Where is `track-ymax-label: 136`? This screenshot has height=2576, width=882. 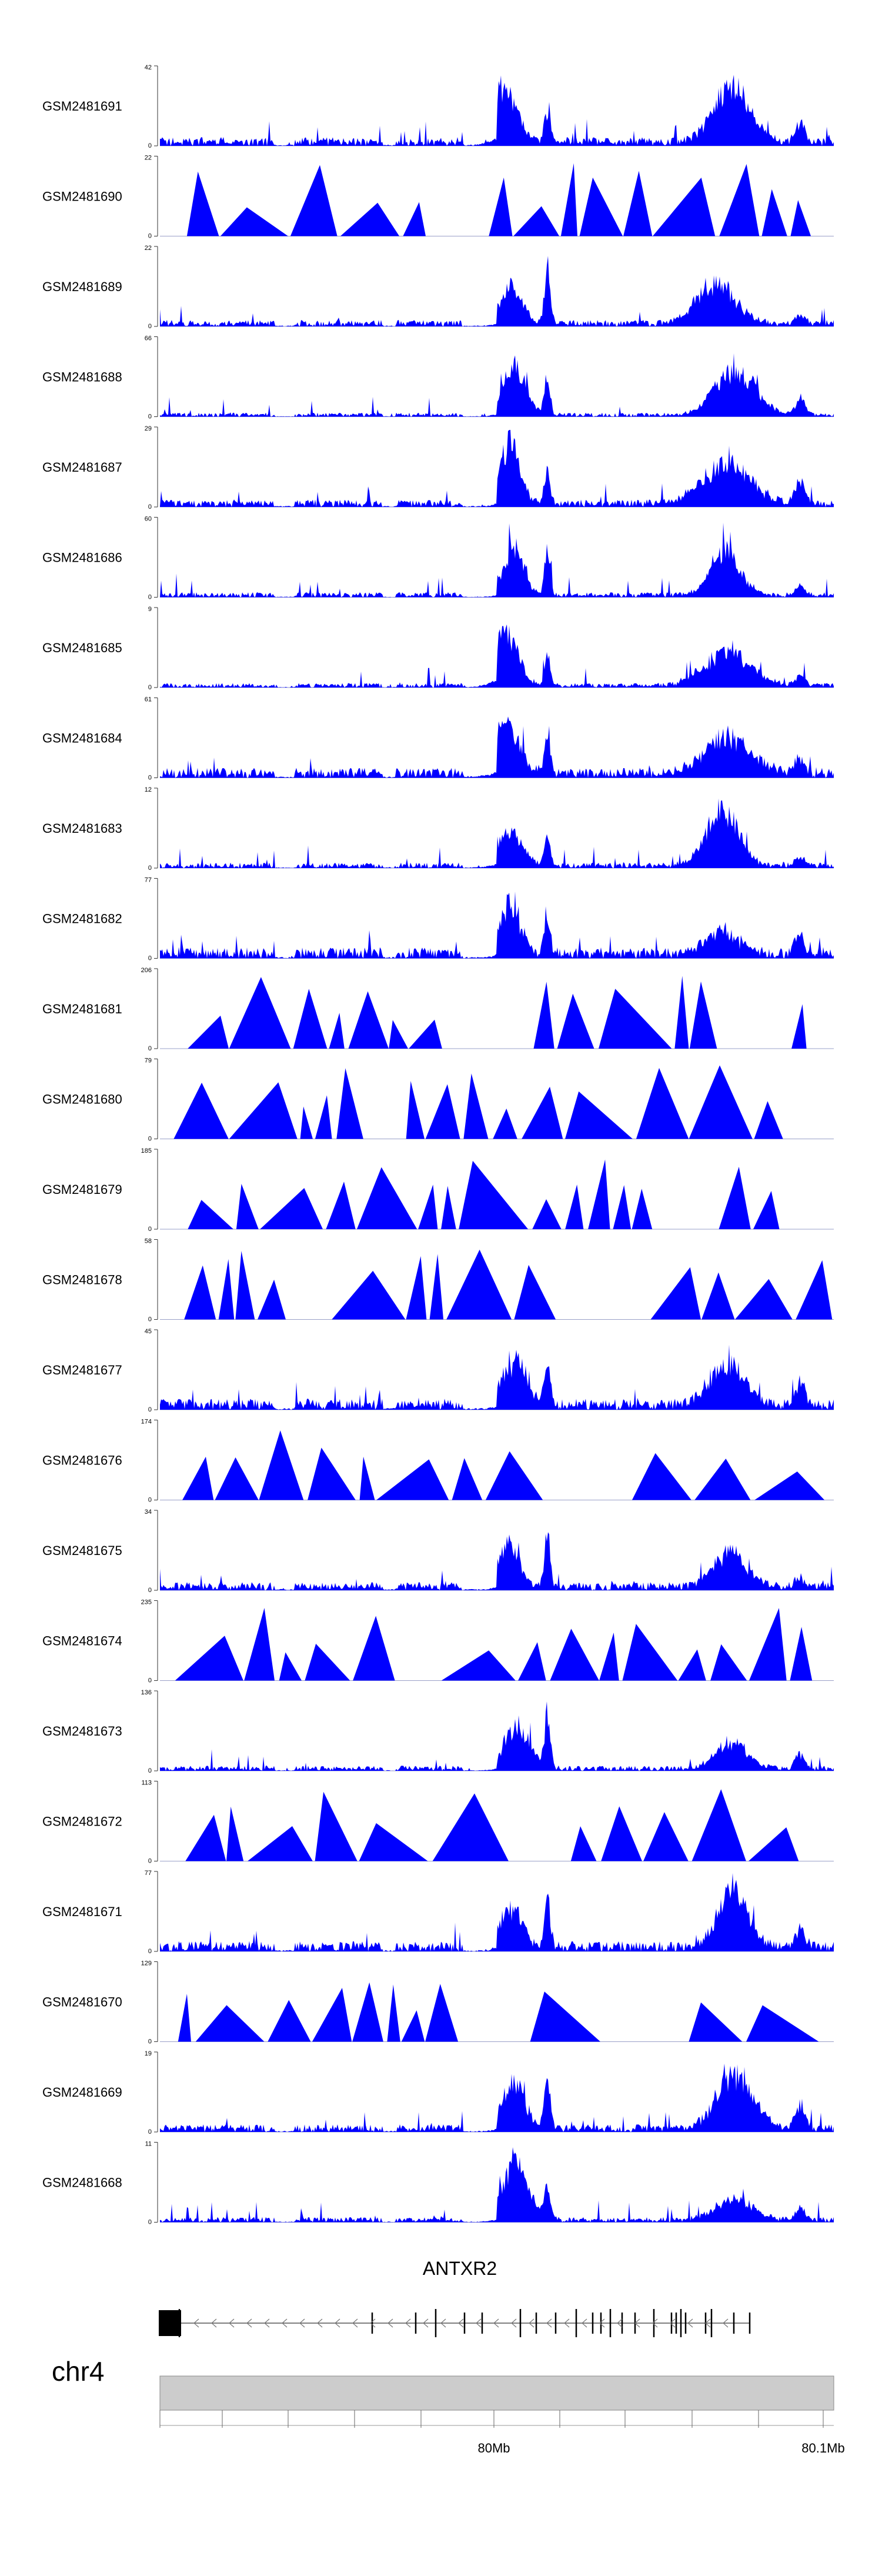
track-ymax-label: 136 is located at coordinates (146, 1692).